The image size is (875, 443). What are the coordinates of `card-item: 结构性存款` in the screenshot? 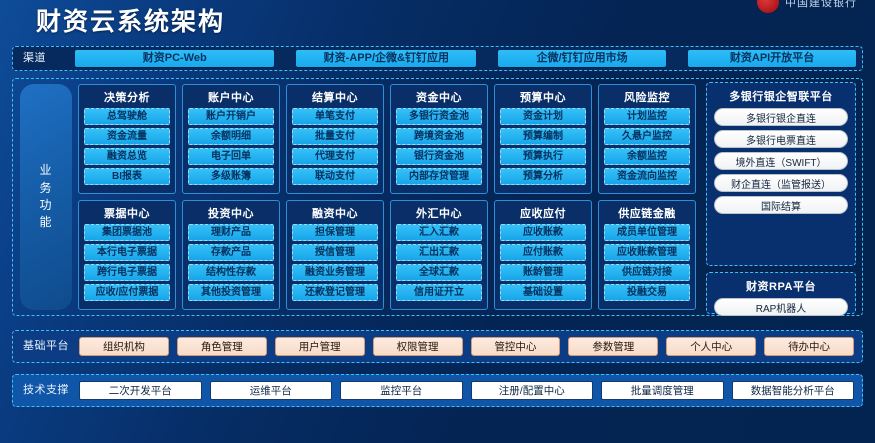 It's located at (231, 272).